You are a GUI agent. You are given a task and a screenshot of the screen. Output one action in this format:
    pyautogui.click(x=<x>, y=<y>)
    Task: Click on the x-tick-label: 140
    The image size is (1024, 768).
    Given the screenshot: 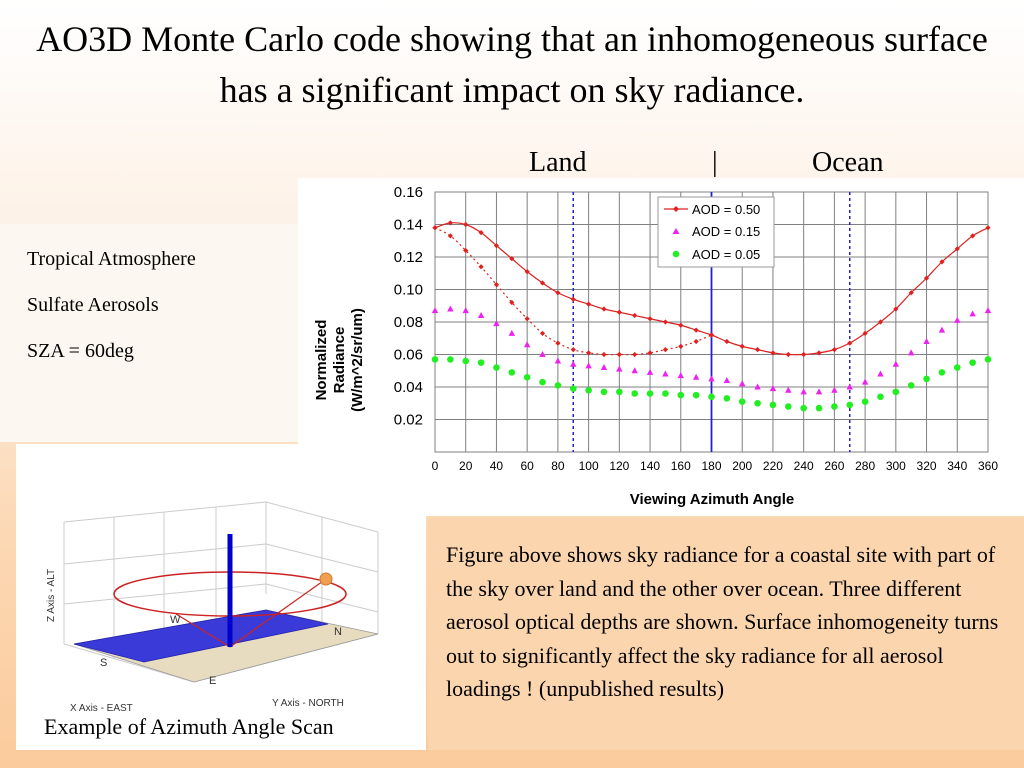 What is the action you would take?
    pyautogui.click(x=650, y=466)
    